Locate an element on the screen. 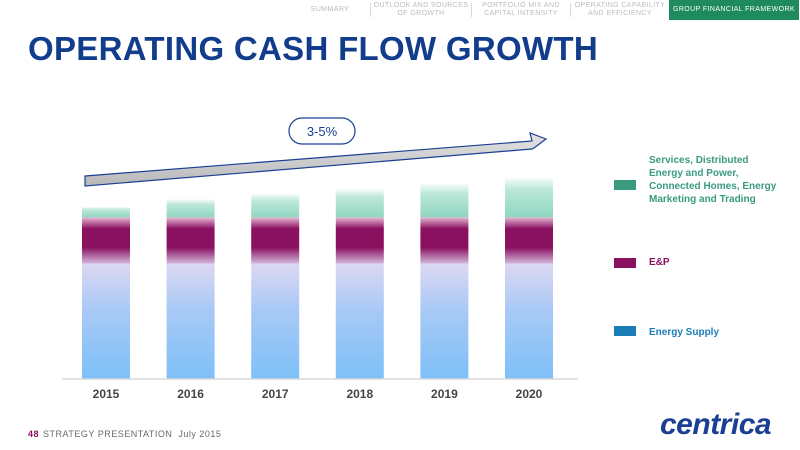 The height and width of the screenshot is (450, 800). nav-tab-summary: SUMMARY is located at coordinates (330, 10).